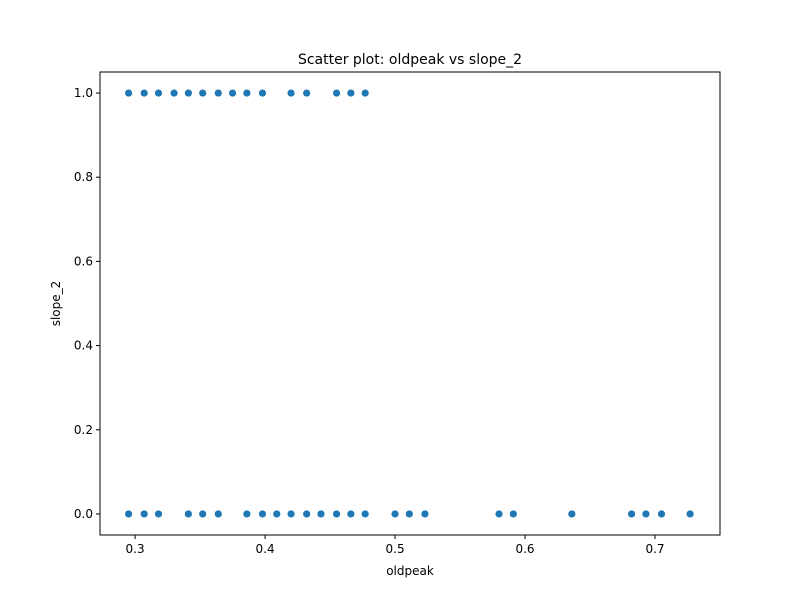 The image size is (800, 600). What do you see at coordinates (83, 430) in the screenshot?
I see `y-tick-label: 0.2` at bounding box center [83, 430].